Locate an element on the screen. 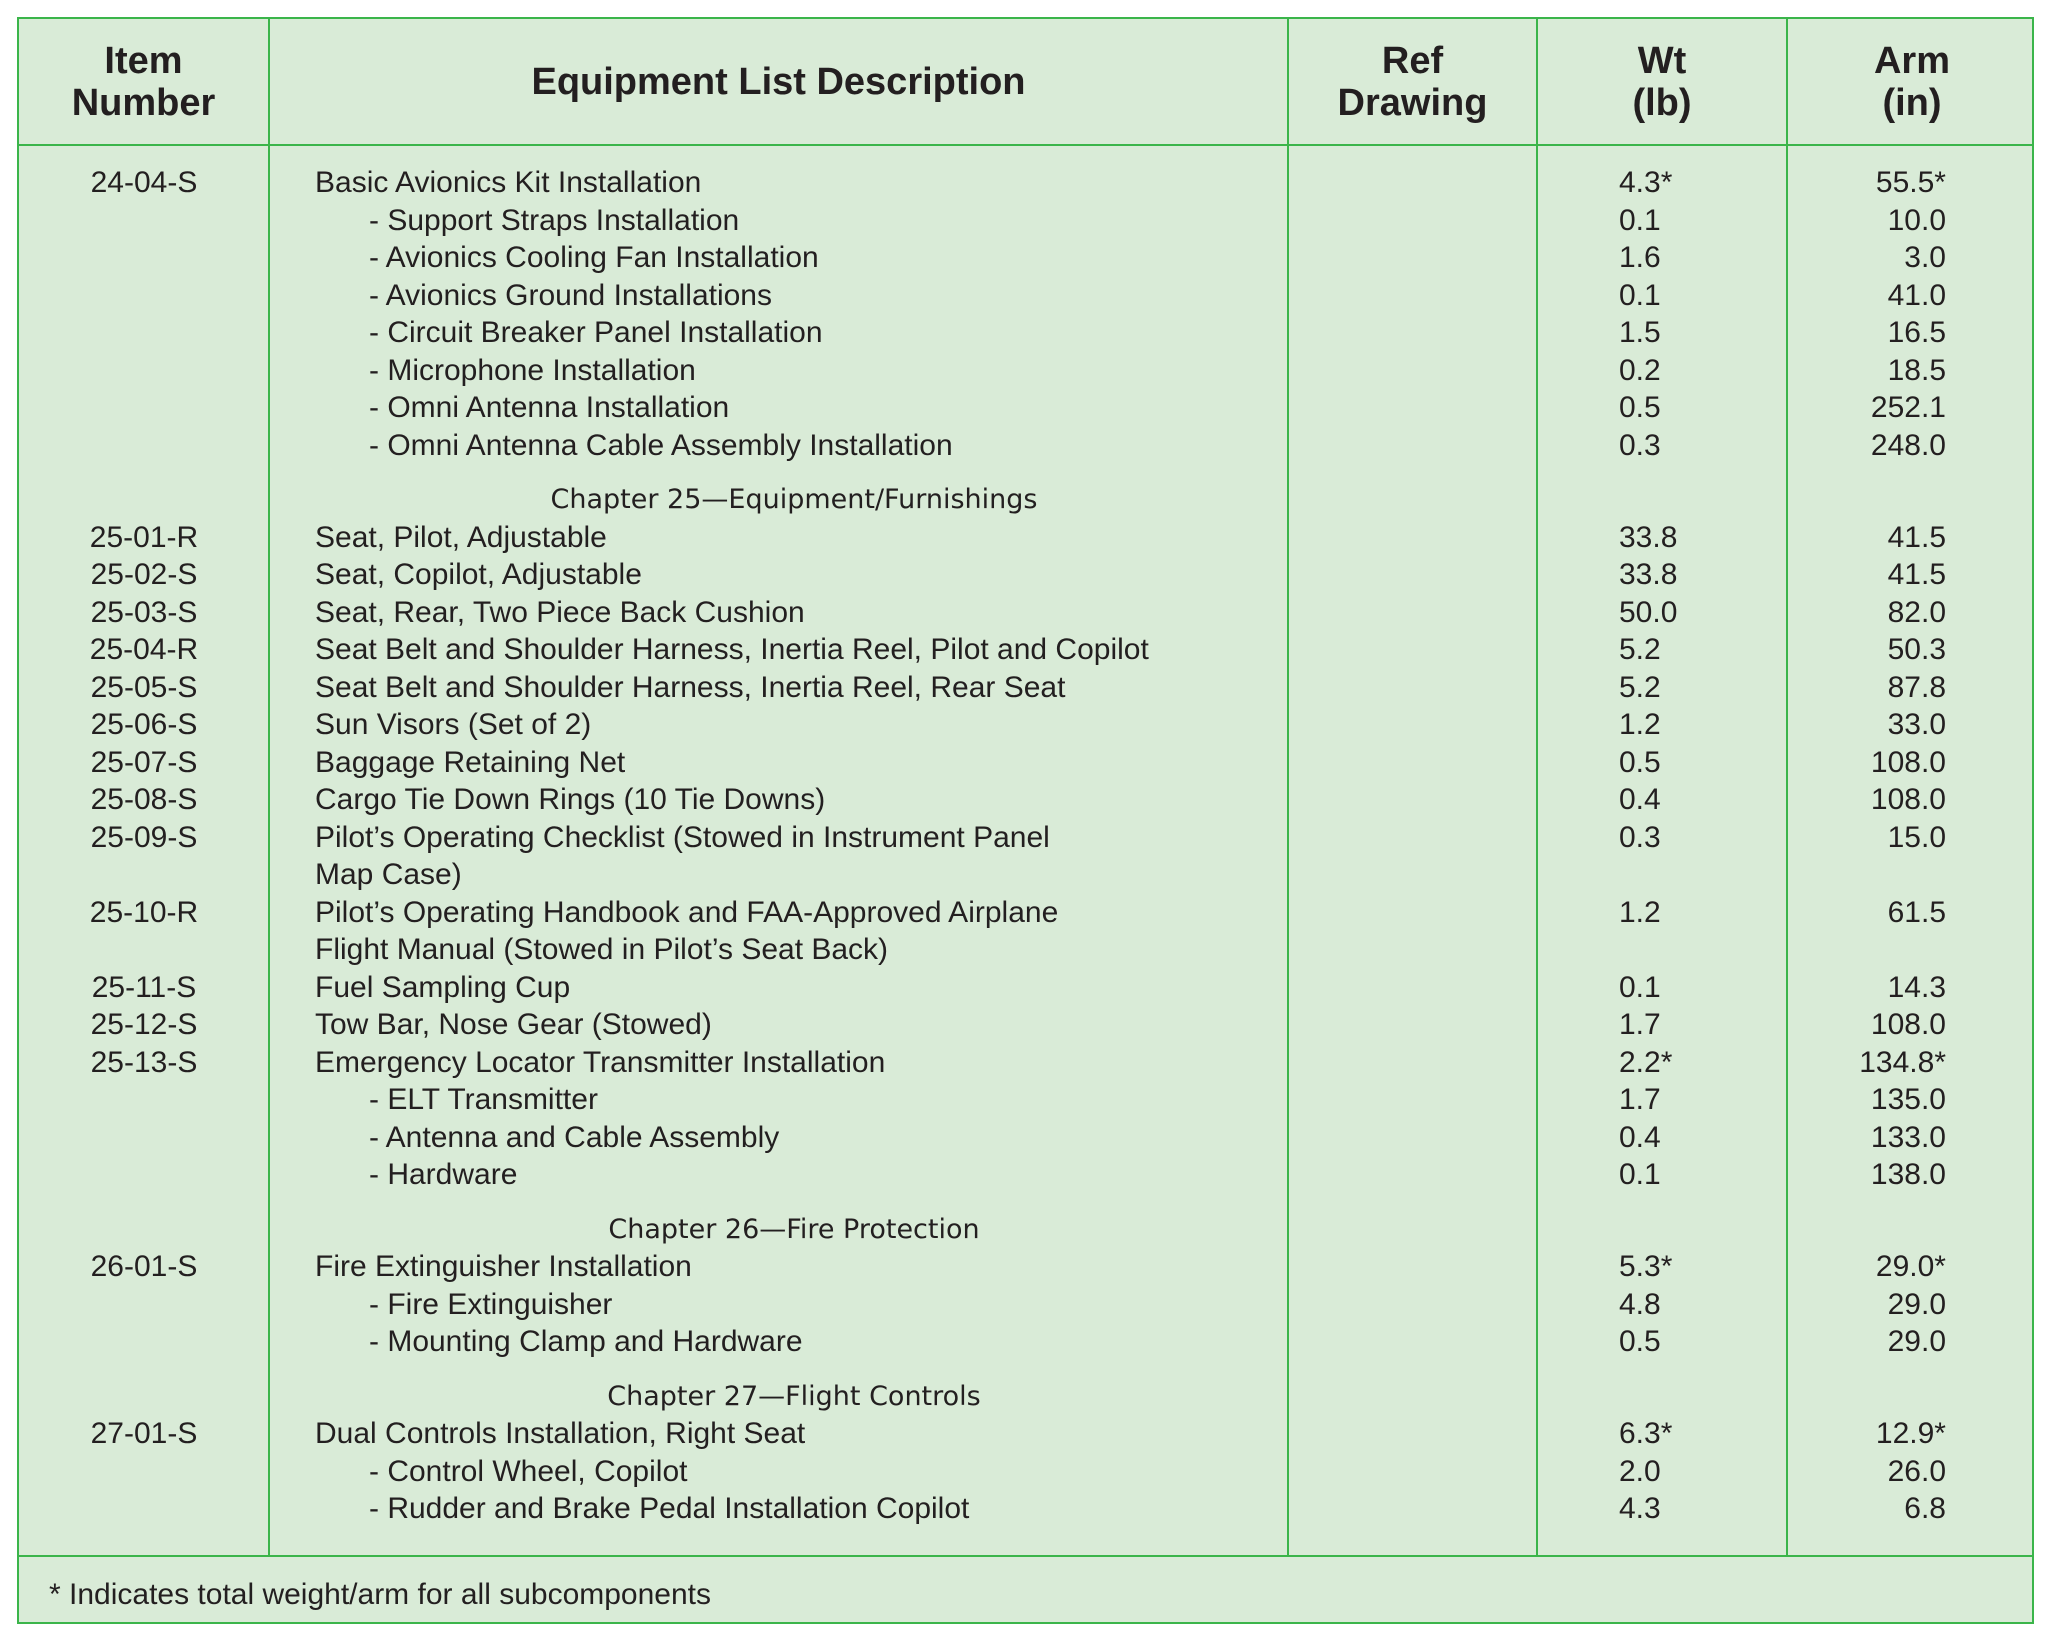 The width and height of the screenshot is (2051, 1640). item-arm: 82.0 is located at coordinates (1916, 612).